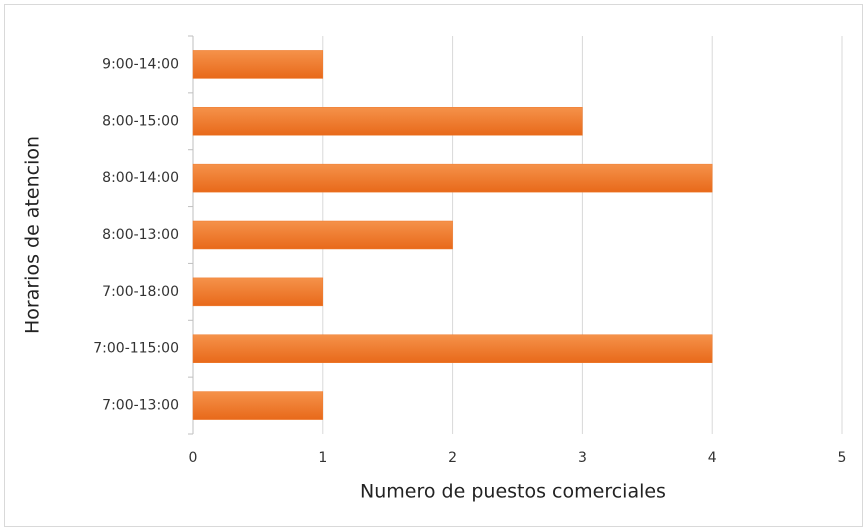  I want to click on x-tick-label: 2, so click(452, 458).